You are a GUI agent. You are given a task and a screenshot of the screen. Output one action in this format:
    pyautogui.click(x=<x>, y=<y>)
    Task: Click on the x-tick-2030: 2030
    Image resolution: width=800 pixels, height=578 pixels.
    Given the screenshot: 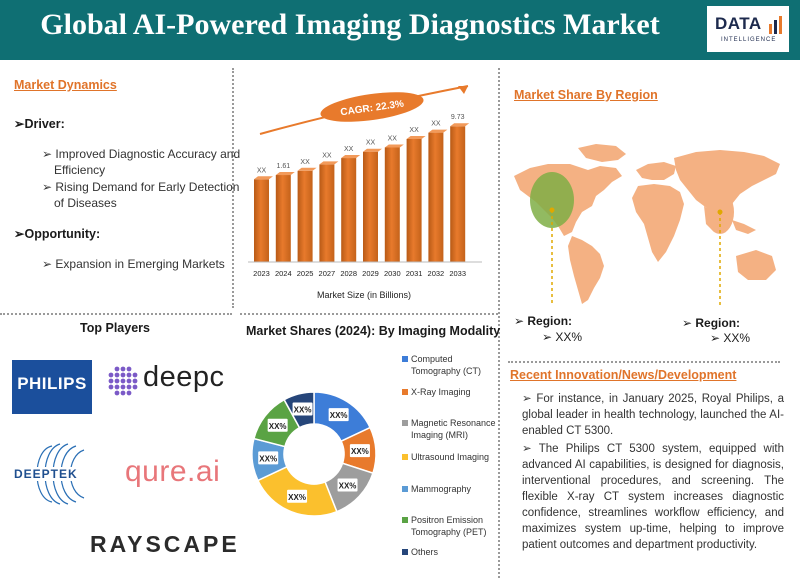 What is the action you would take?
    pyautogui.click(x=392, y=273)
    